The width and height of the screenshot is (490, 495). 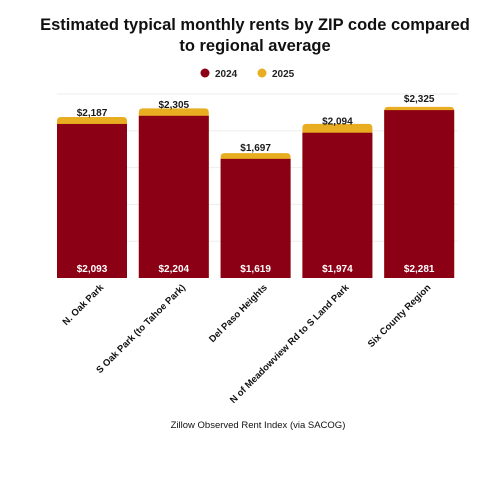 I want to click on data-label-2025: $2,094, so click(x=337, y=122).